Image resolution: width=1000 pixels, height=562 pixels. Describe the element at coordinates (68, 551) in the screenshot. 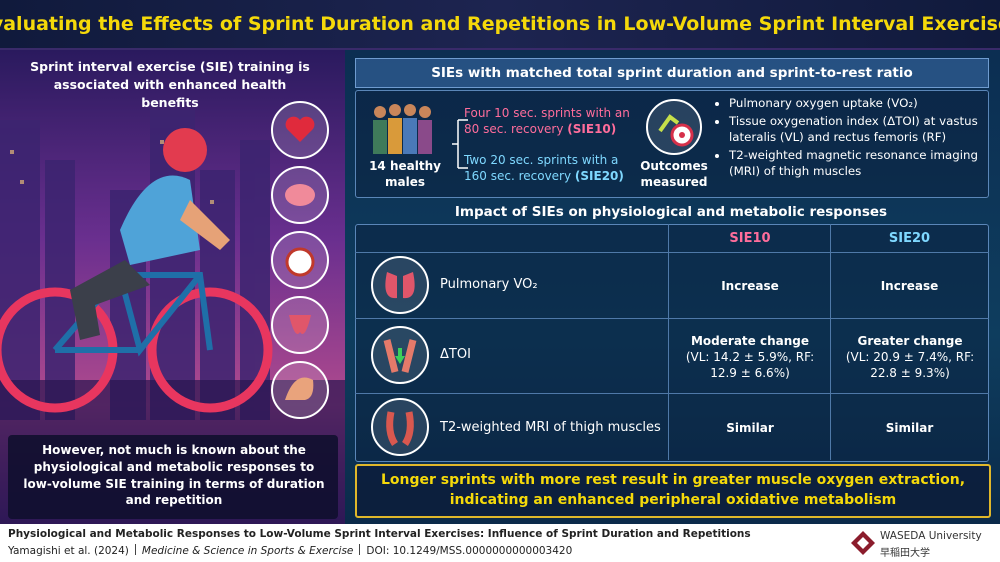

I see `authors: Yamagishi et al. (2024)` at that location.